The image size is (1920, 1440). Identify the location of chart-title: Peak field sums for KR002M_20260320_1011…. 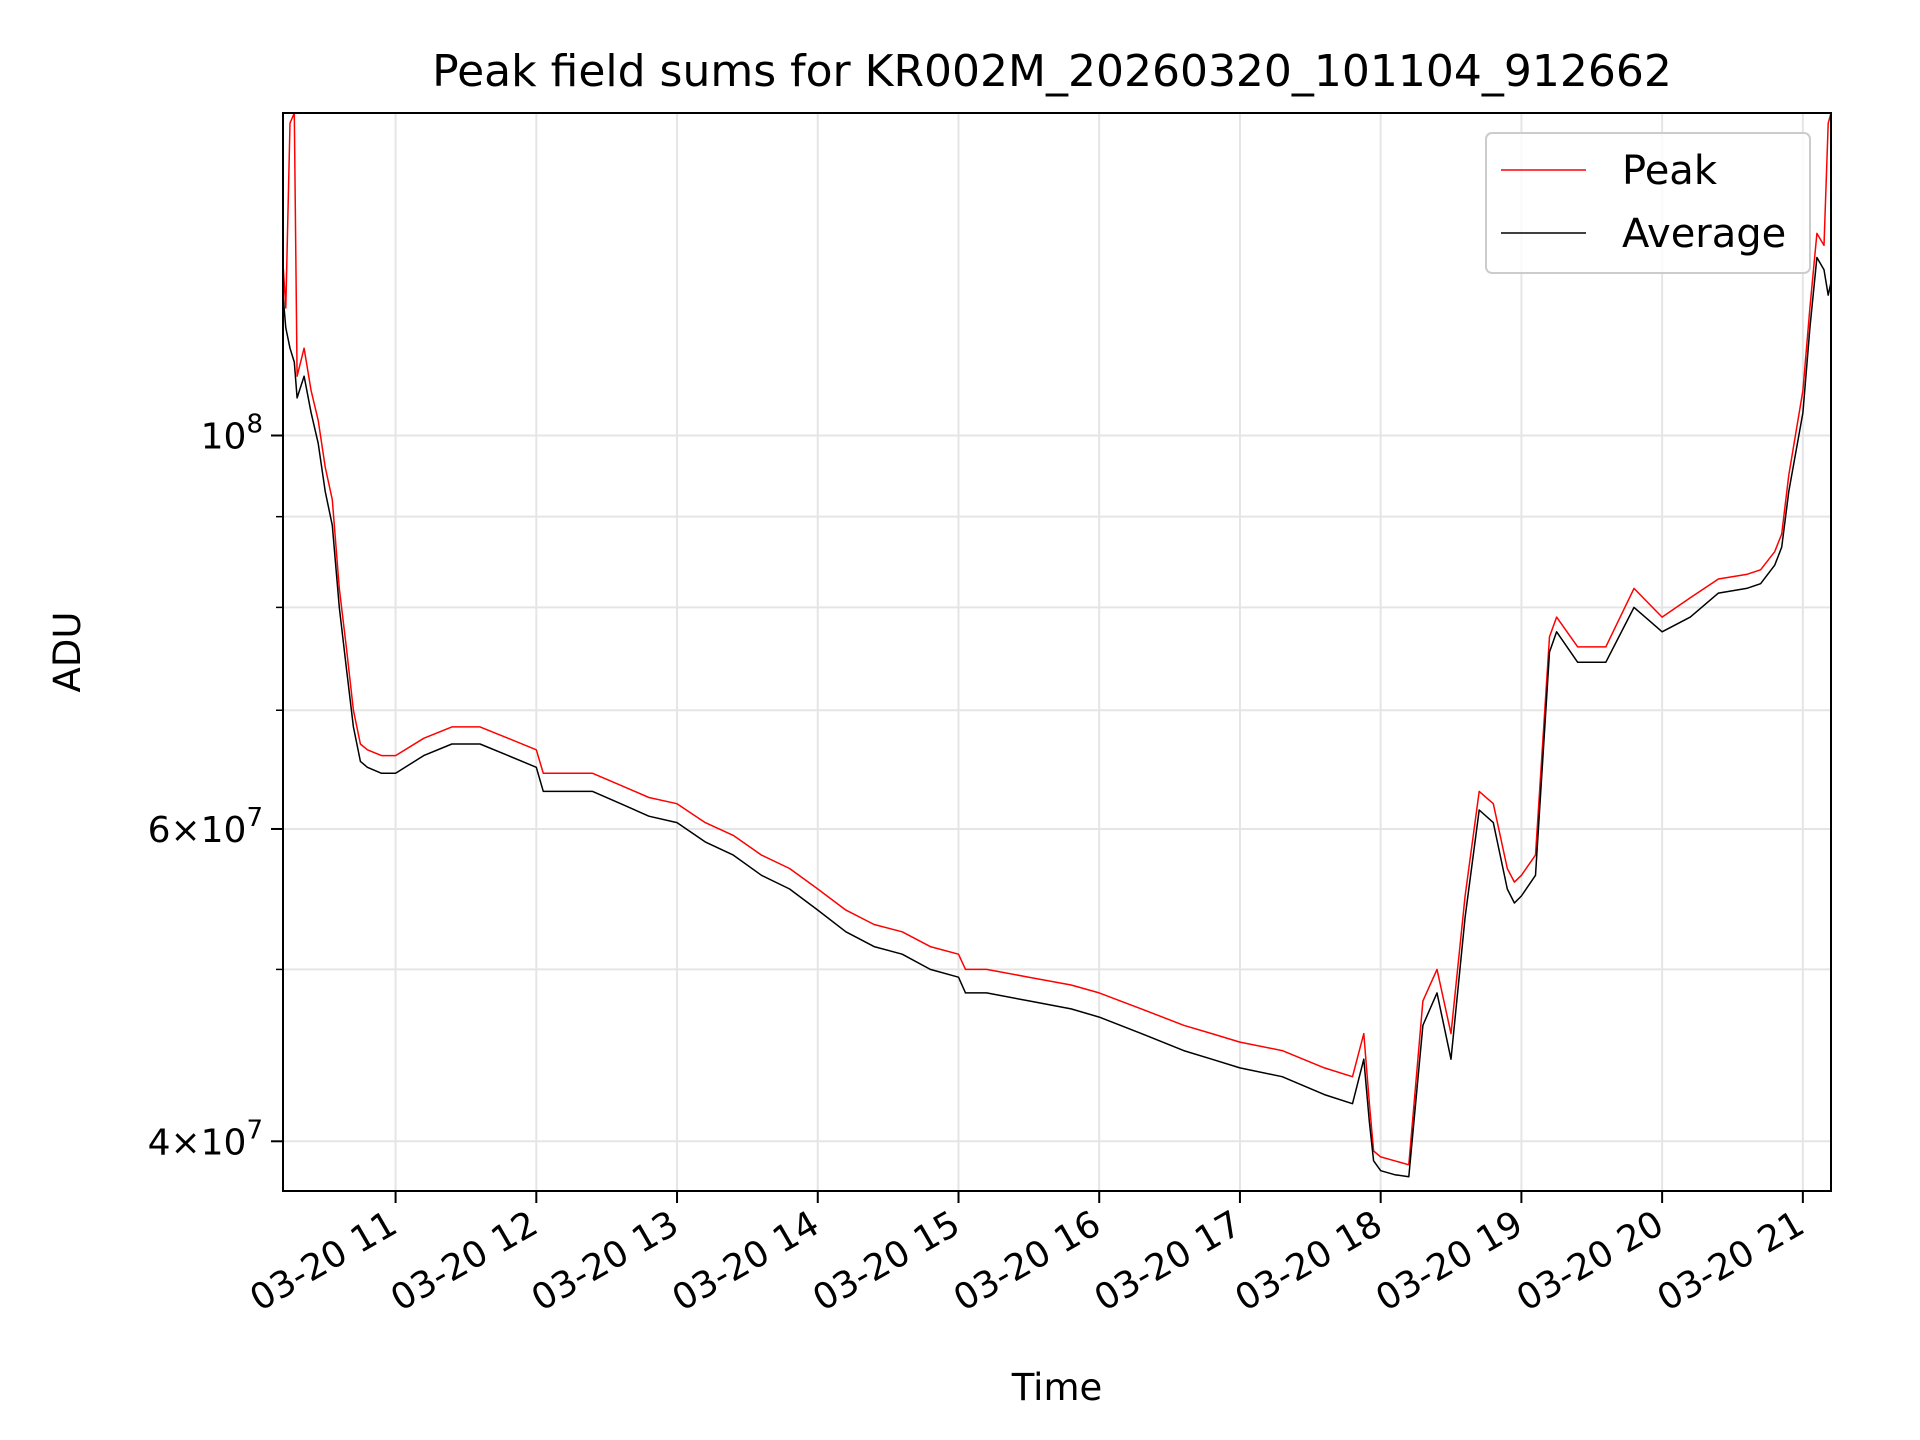
(1052, 71).